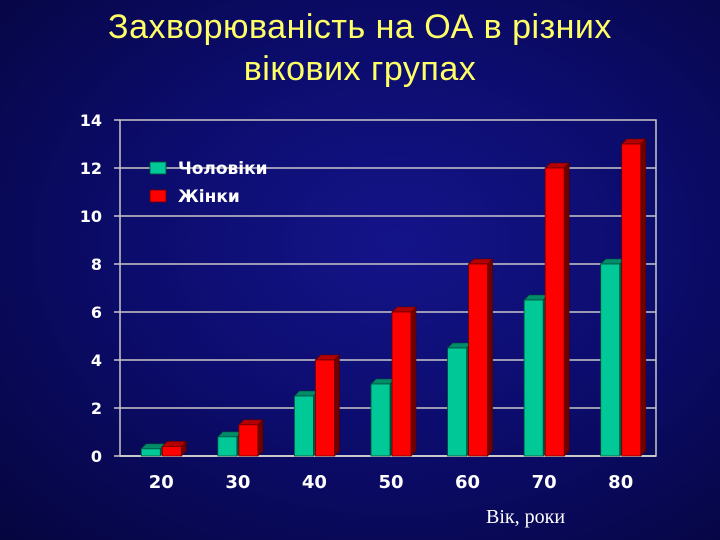 Image resolution: width=720 pixels, height=540 pixels. I want to click on y-tick-label: 0, so click(96, 456).